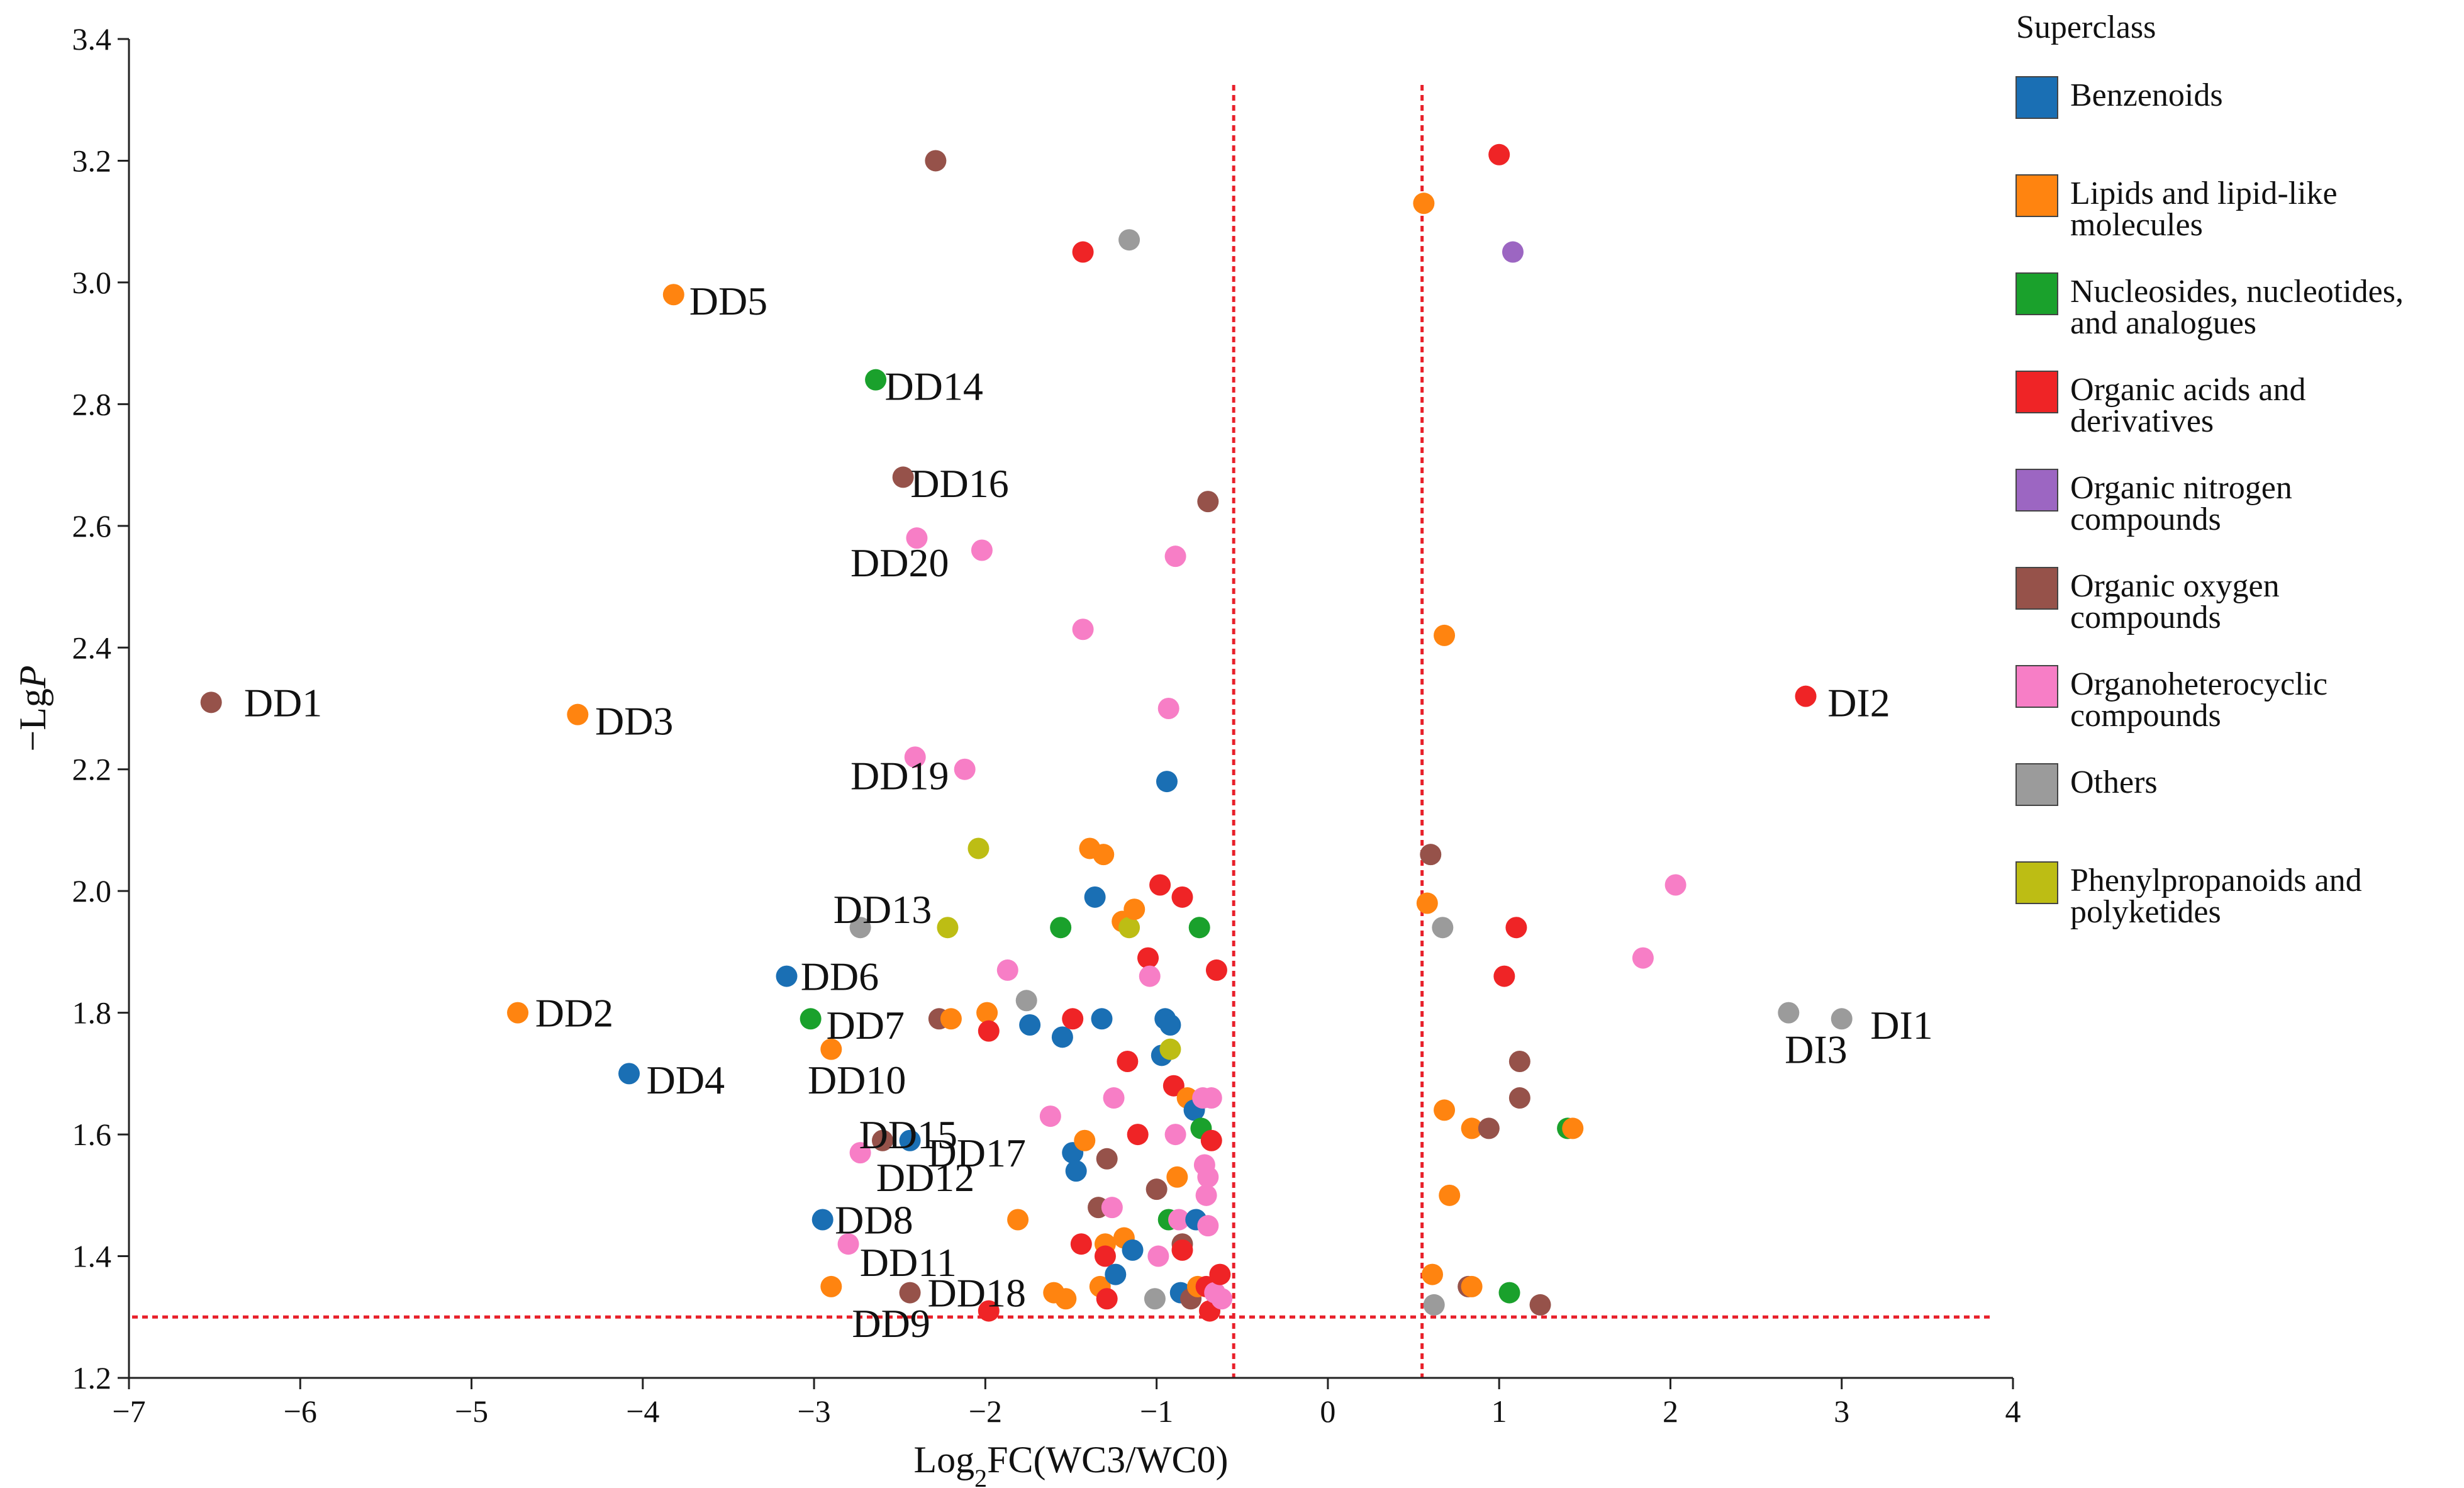 The width and height of the screenshot is (2464, 1488). Describe the element at coordinates (1071, 1463) in the screenshot. I see `x-axis-title: Log2FC(WC3/WC0)` at that location.